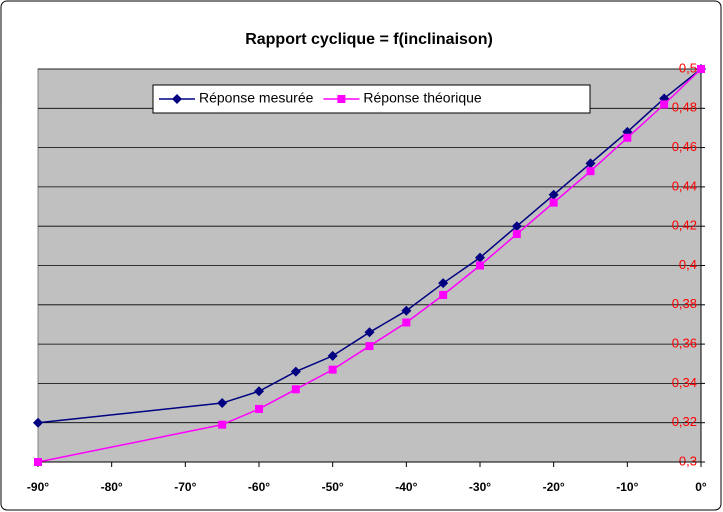 The image size is (723, 512). Describe the element at coordinates (701, 487) in the screenshot. I see `x-tick-label: 0°` at that location.